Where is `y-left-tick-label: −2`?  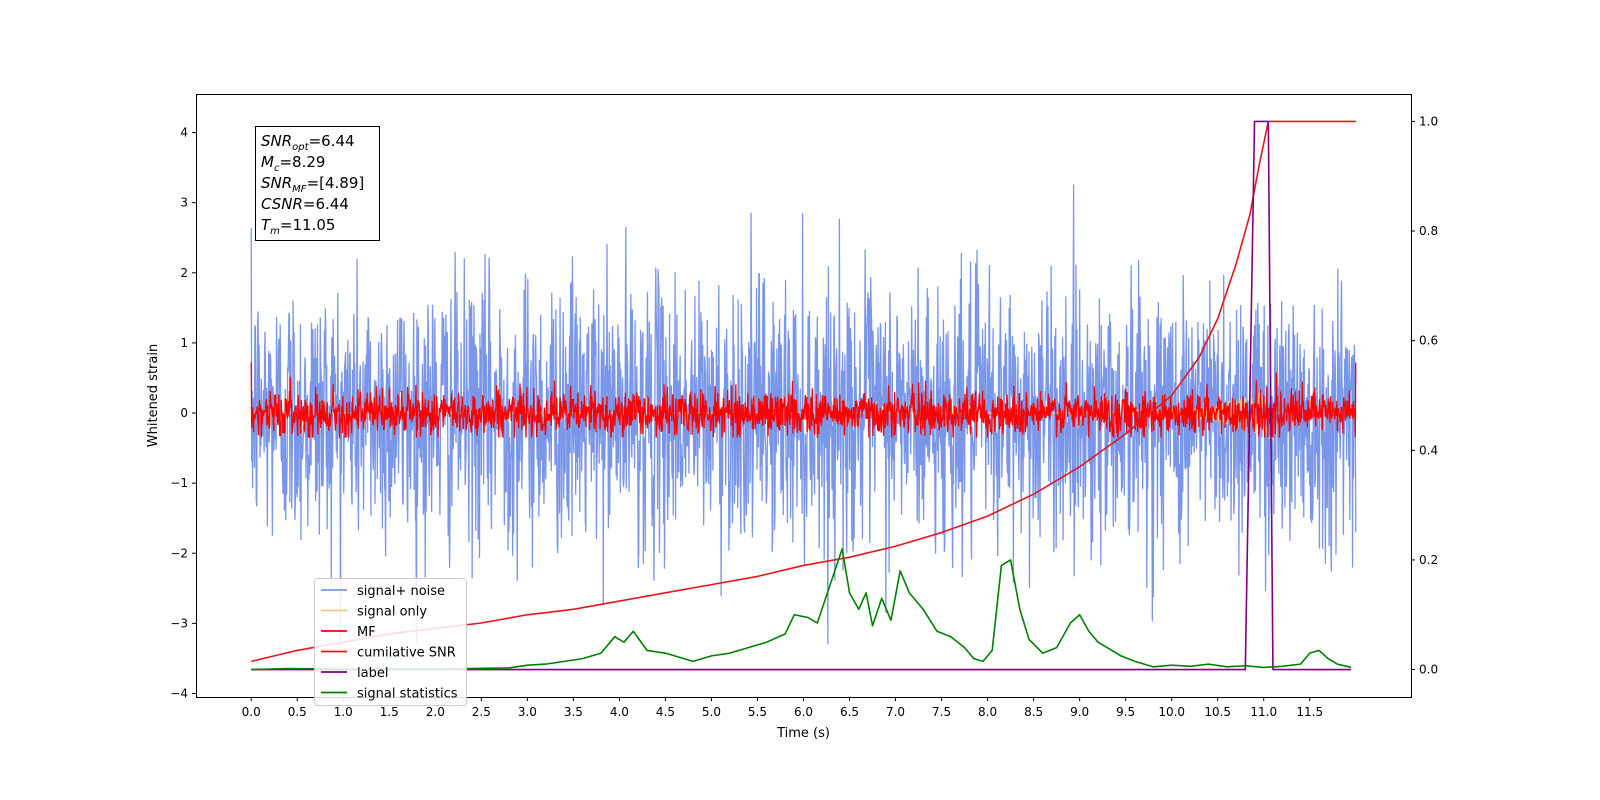
y-left-tick-label: −2 is located at coordinates (179, 553).